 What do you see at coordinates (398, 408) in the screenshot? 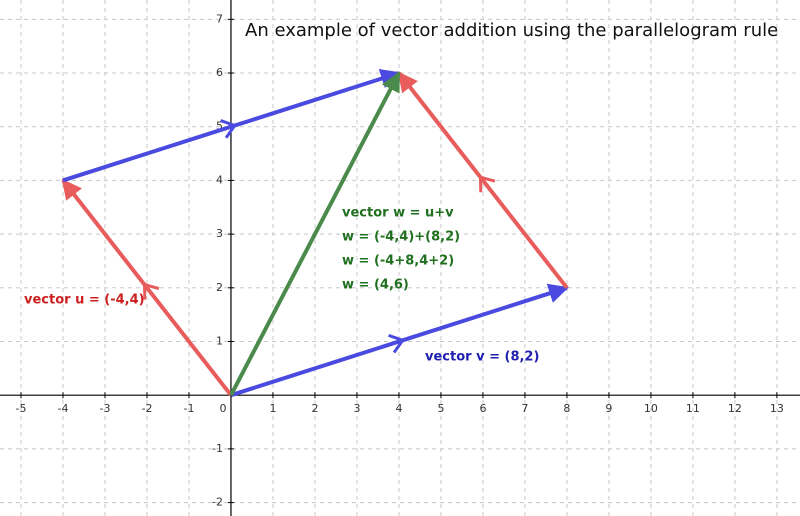
I see `x-tick-label: 4` at bounding box center [398, 408].